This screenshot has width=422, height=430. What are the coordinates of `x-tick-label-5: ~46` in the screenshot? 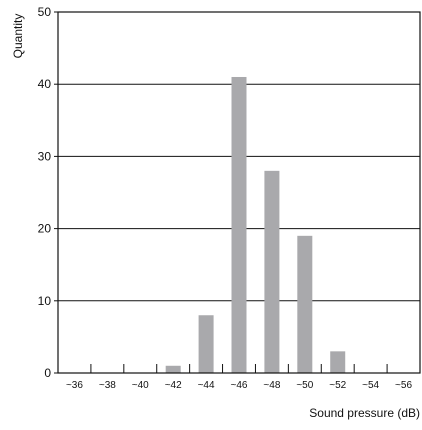 It's located at (239, 385).